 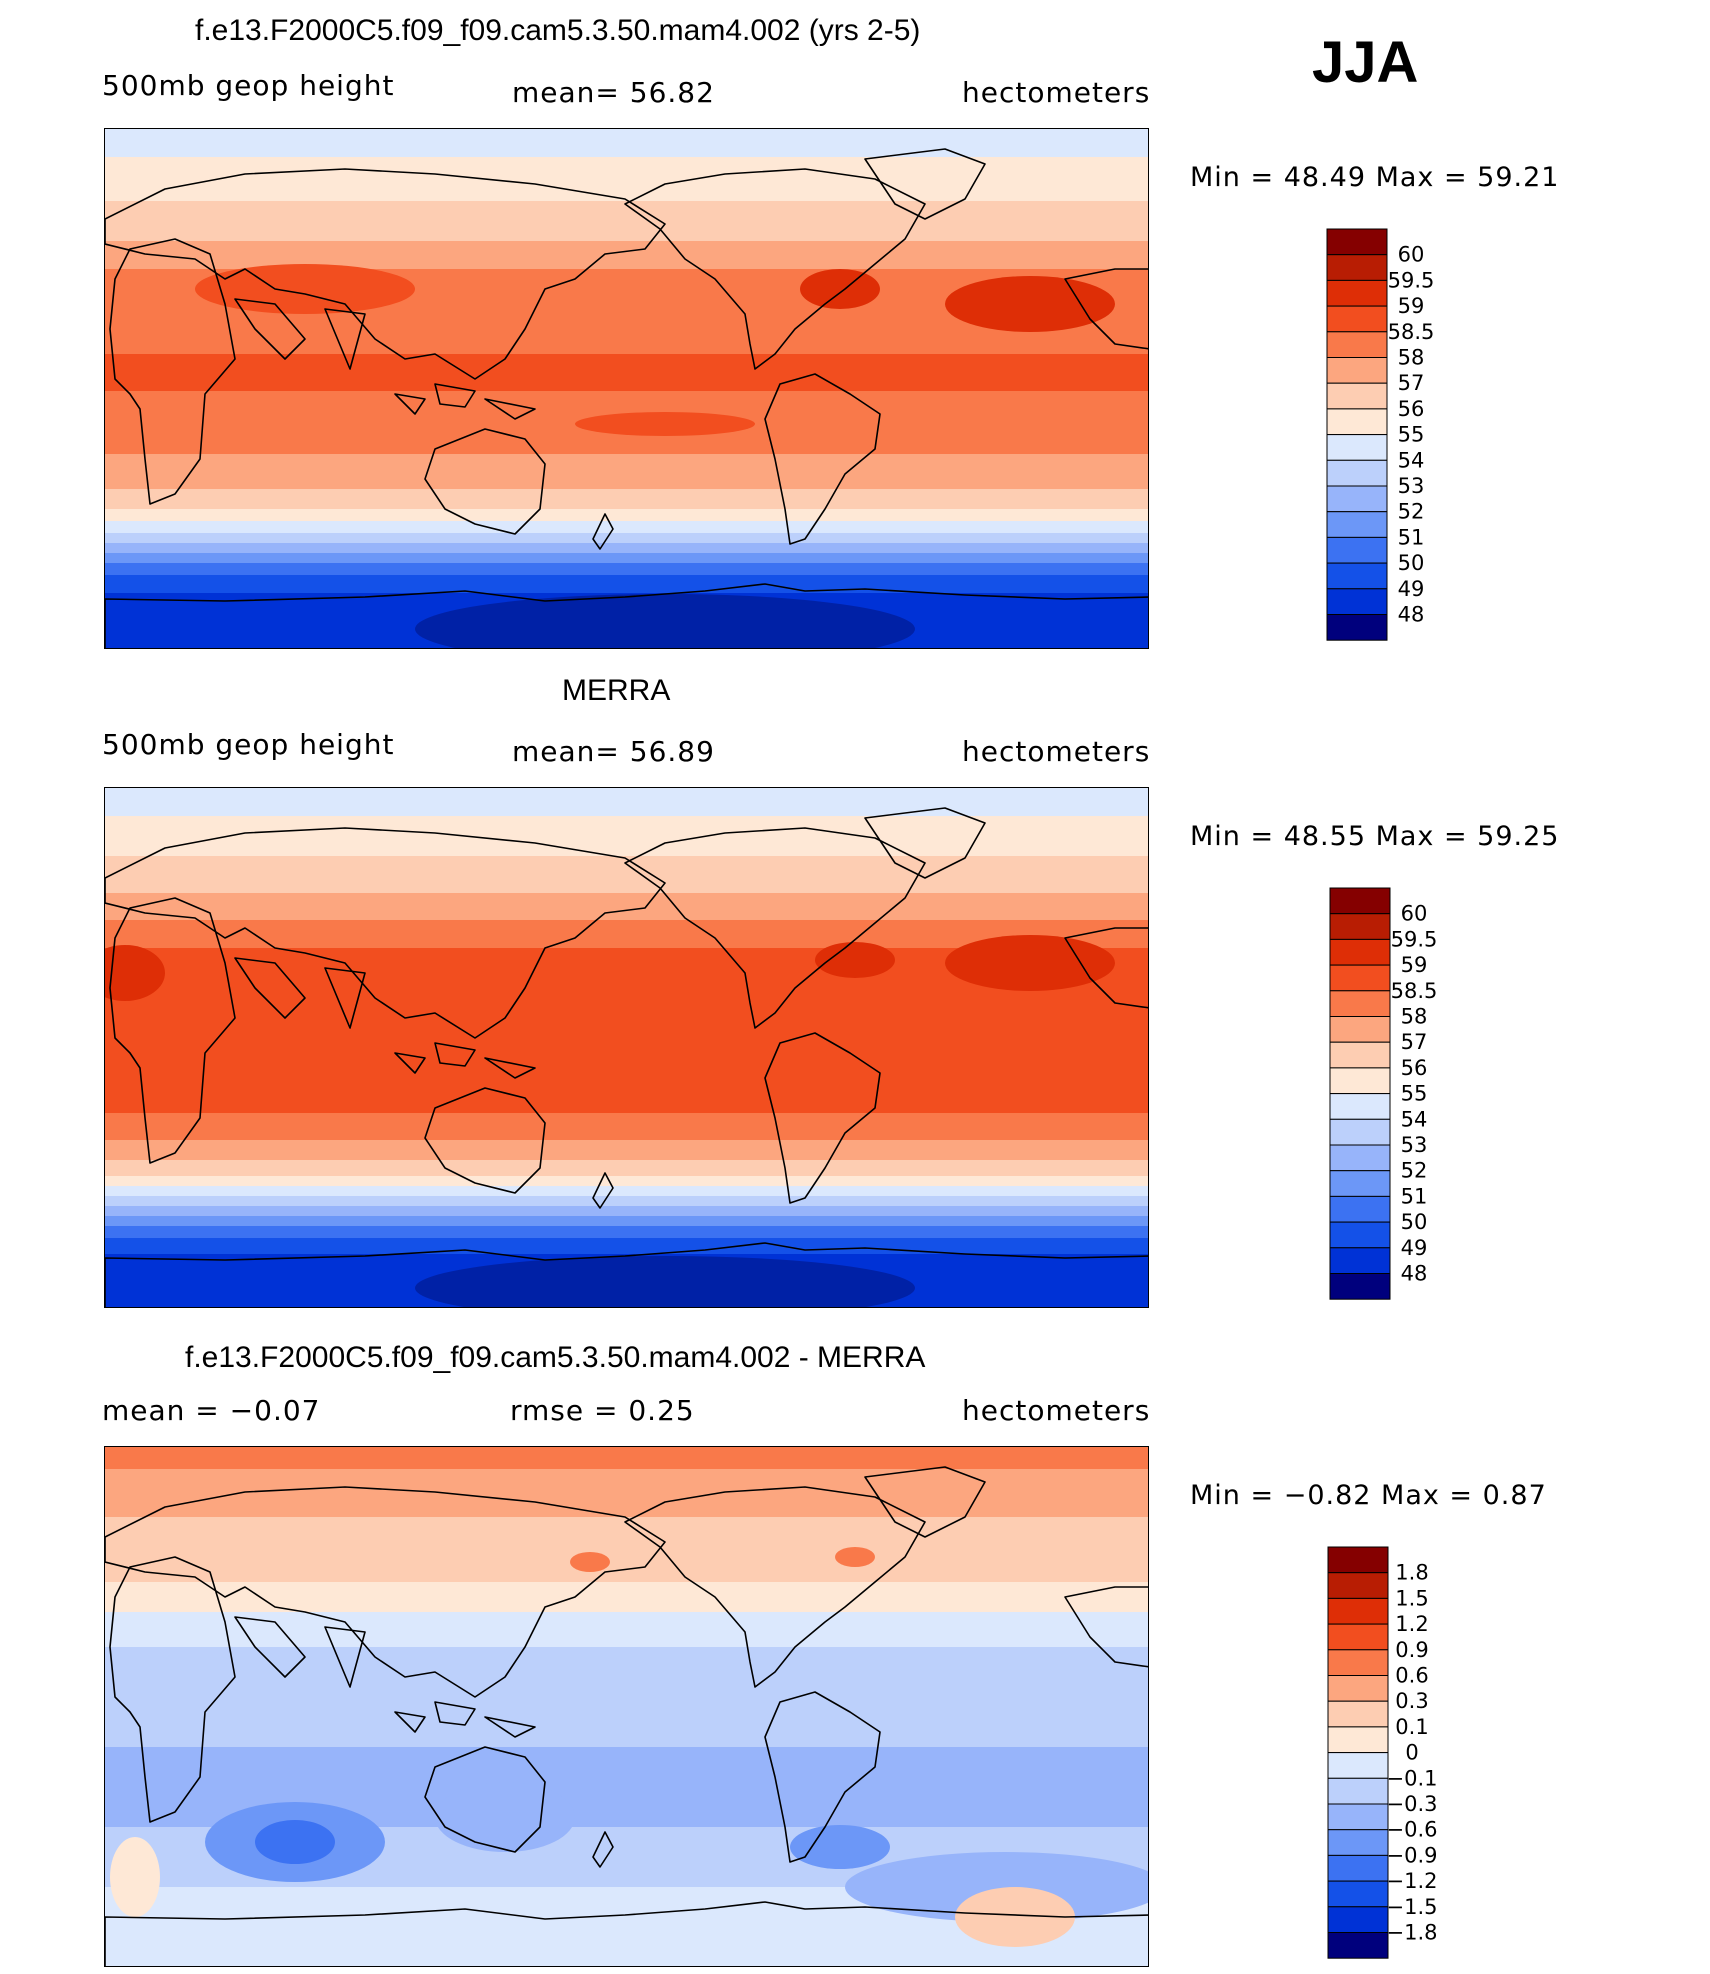 What do you see at coordinates (248, 744) in the screenshot?
I see `panel2-variable-label: 500mb geop height` at bounding box center [248, 744].